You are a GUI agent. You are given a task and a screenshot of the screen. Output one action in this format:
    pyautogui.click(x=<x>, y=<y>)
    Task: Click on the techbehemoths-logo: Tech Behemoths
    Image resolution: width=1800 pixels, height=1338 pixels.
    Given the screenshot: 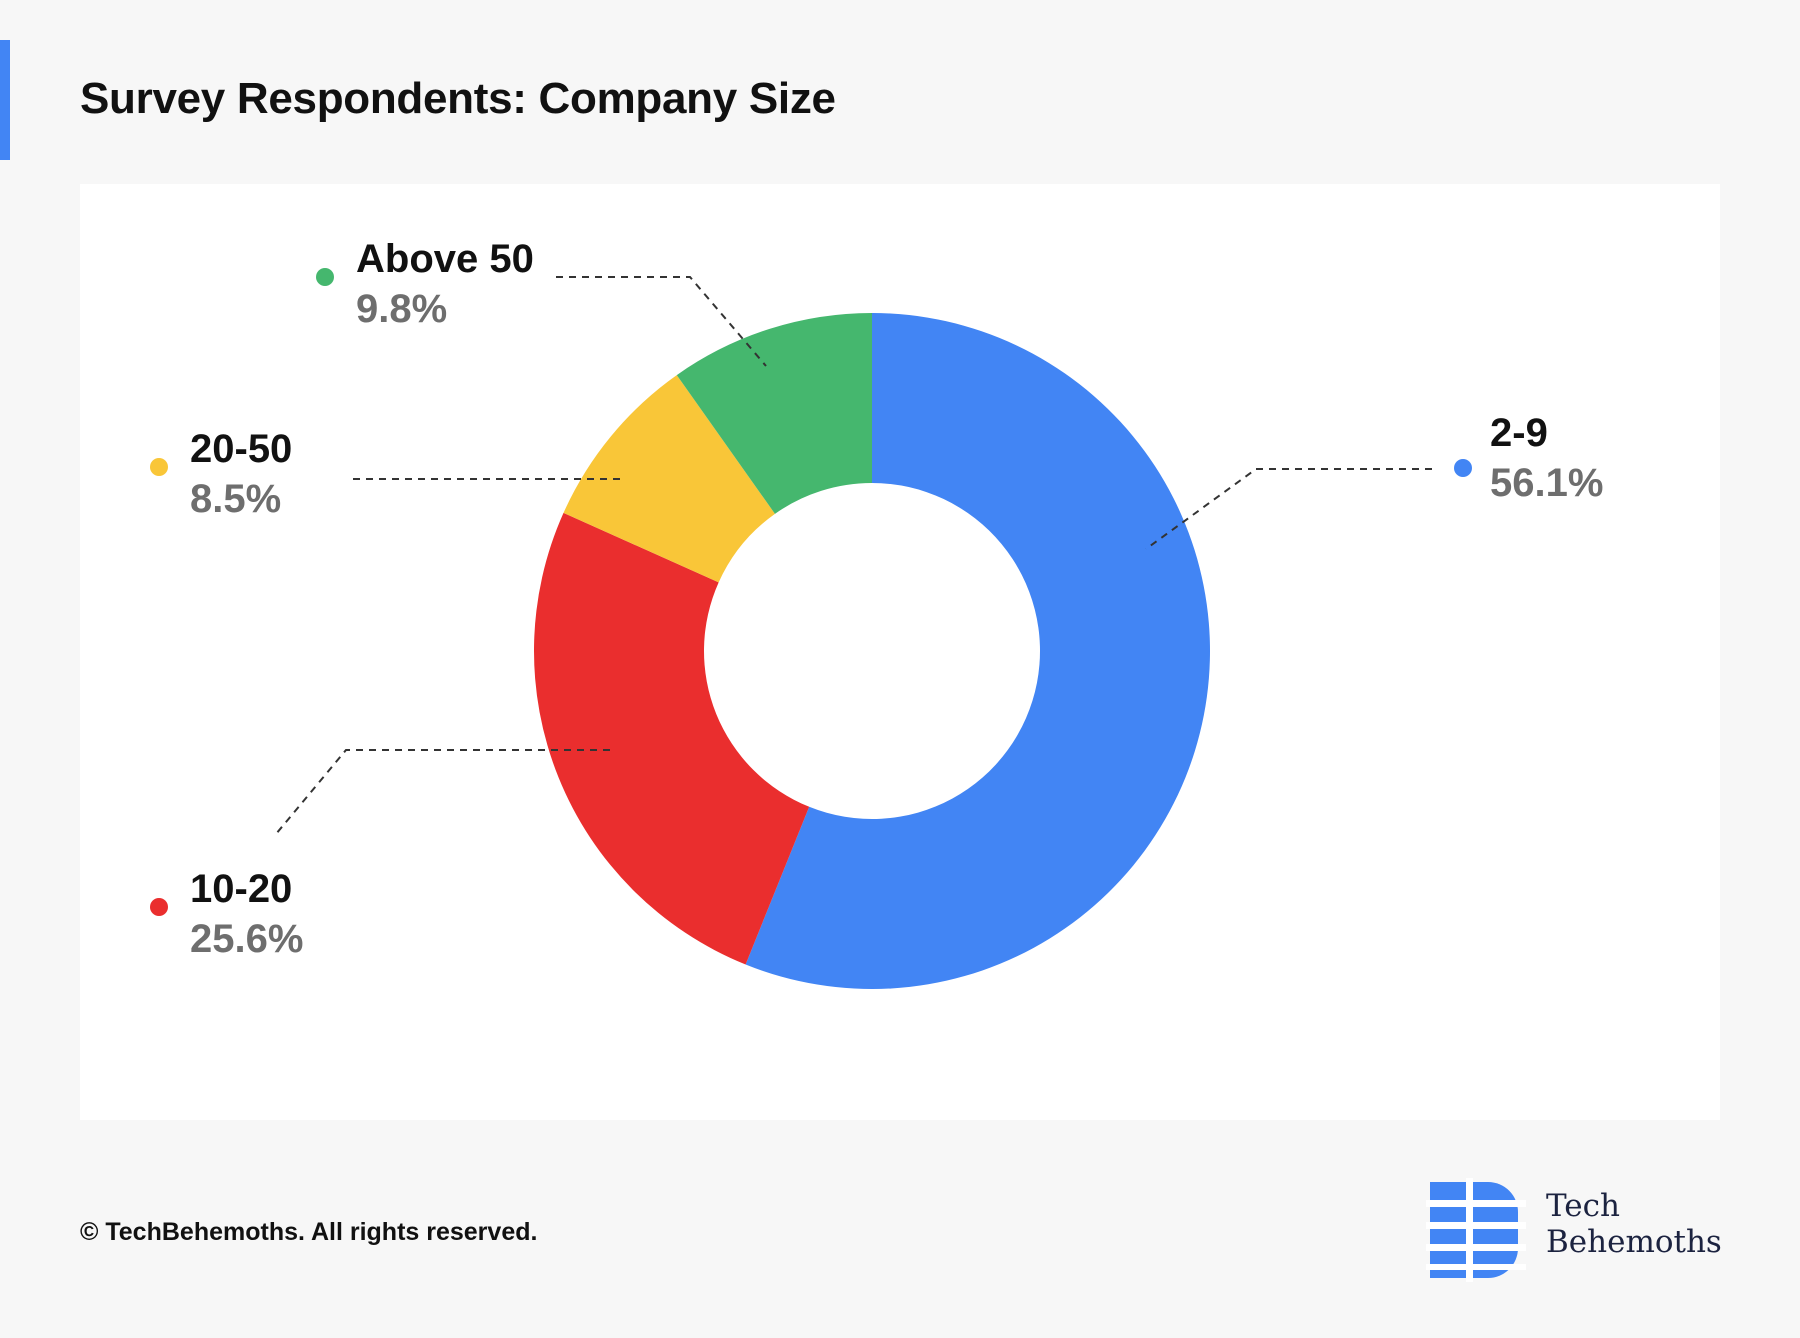 What is the action you would take?
    pyautogui.click(x=1576, y=1230)
    